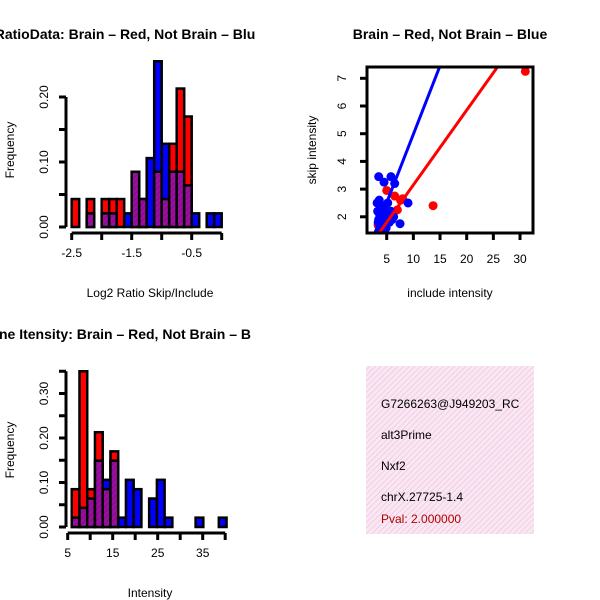 The image size is (600, 600). Describe the element at coordinates (407, 150) in the screenshot. I see `fit-line-blue` at that location.